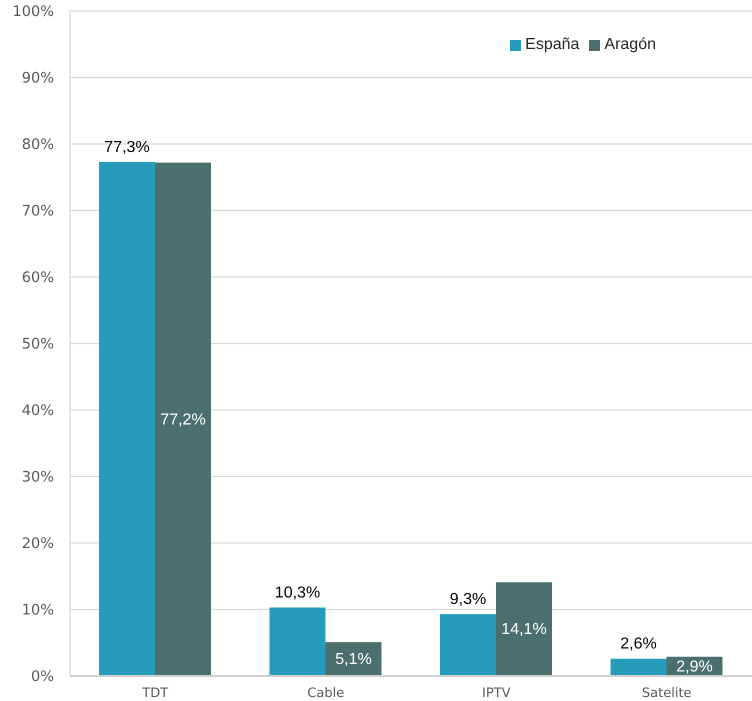 This screenshot has height=701, width=752. Describe the element at coordinates (297, 593) in the screenshot. I see `data-label: 10,3%` at that location.